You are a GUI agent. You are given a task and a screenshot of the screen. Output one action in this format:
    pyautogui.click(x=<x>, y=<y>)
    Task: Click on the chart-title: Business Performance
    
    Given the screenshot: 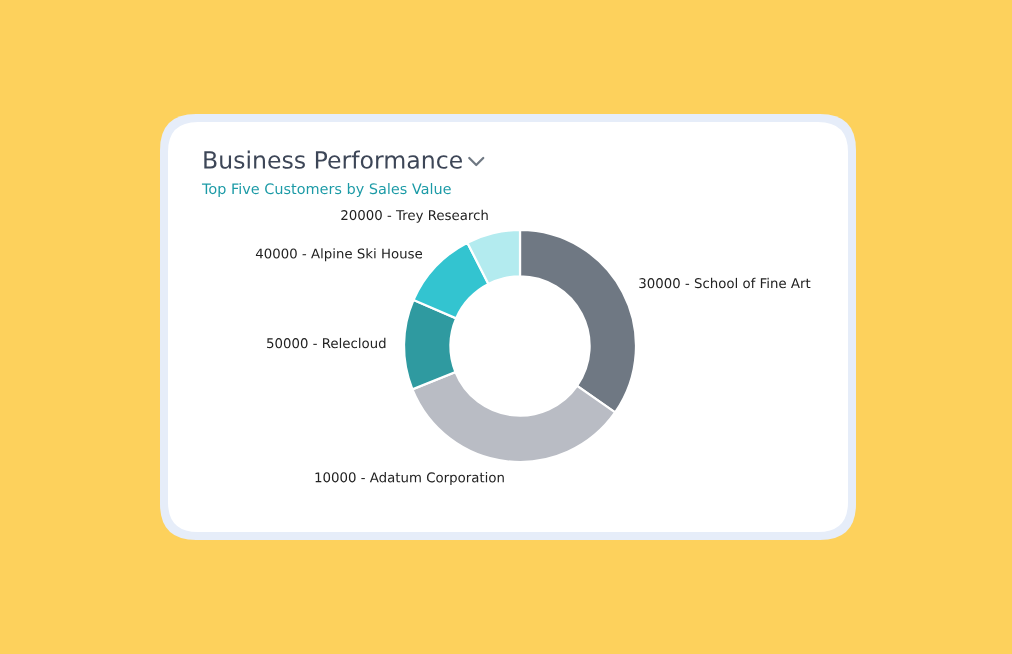 What is the action you would take?
    pyautogui.click(x=333, y=159)
    